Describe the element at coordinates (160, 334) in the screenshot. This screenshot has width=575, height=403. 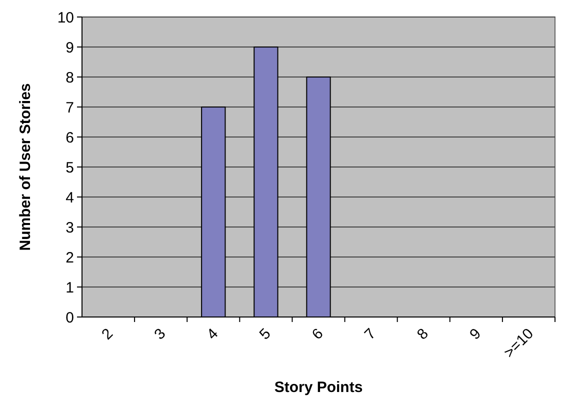
I see `x-tick-label: 3` at that location.